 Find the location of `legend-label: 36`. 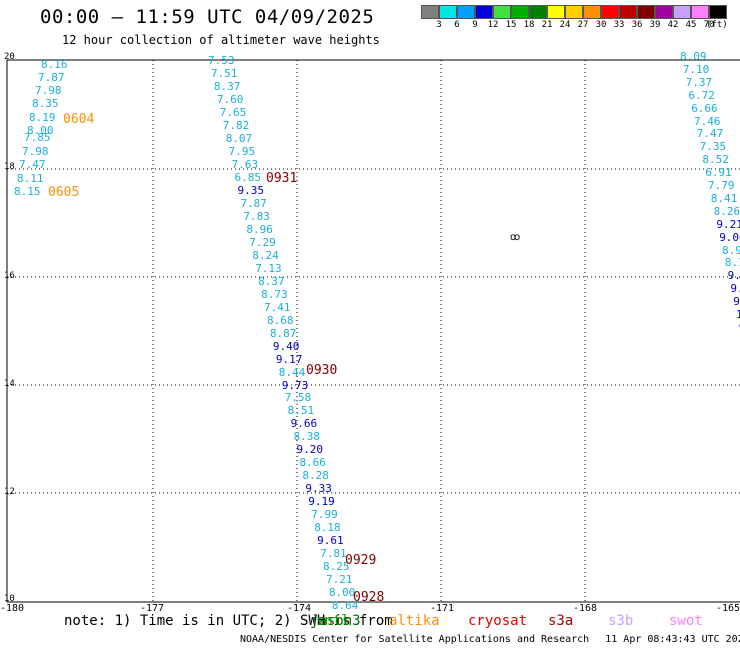

legend-label: 36 is located at coordinates (637, 25).